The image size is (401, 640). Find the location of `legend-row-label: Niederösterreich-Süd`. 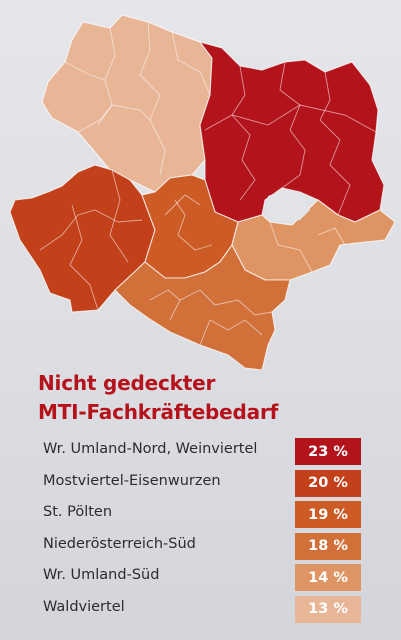

legend-row-label: Niederösterreich-Süd is located at coordinates (119, 543).